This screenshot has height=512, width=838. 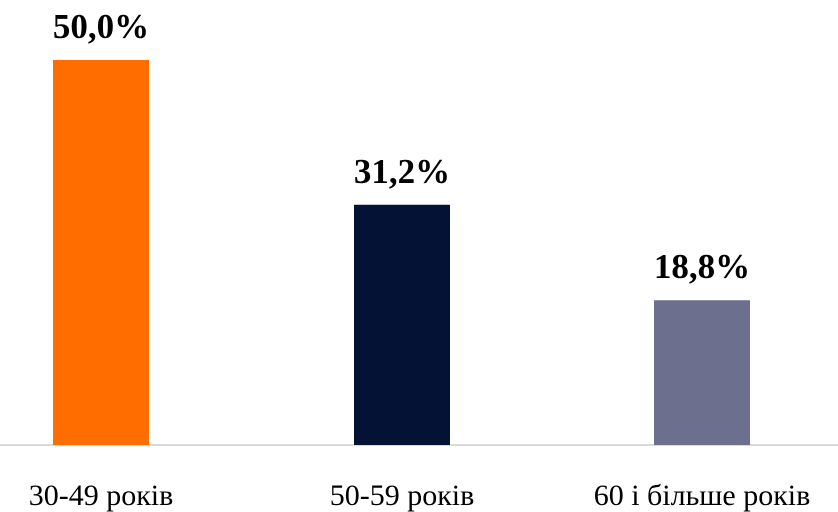 What do you see at coordinates (101, 26) in the screenshot?
I see `value-label: 50,0%` at bounding box center [101, 26].